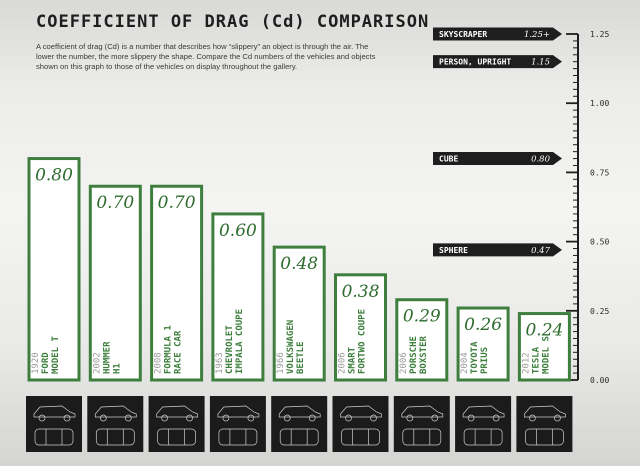 The width and height of the screenshot is (640, 466). What do you see at coordinates (353, 360) in the screenshot?
I see `bar-name-label: SMART` at bounding box center [353, 360].